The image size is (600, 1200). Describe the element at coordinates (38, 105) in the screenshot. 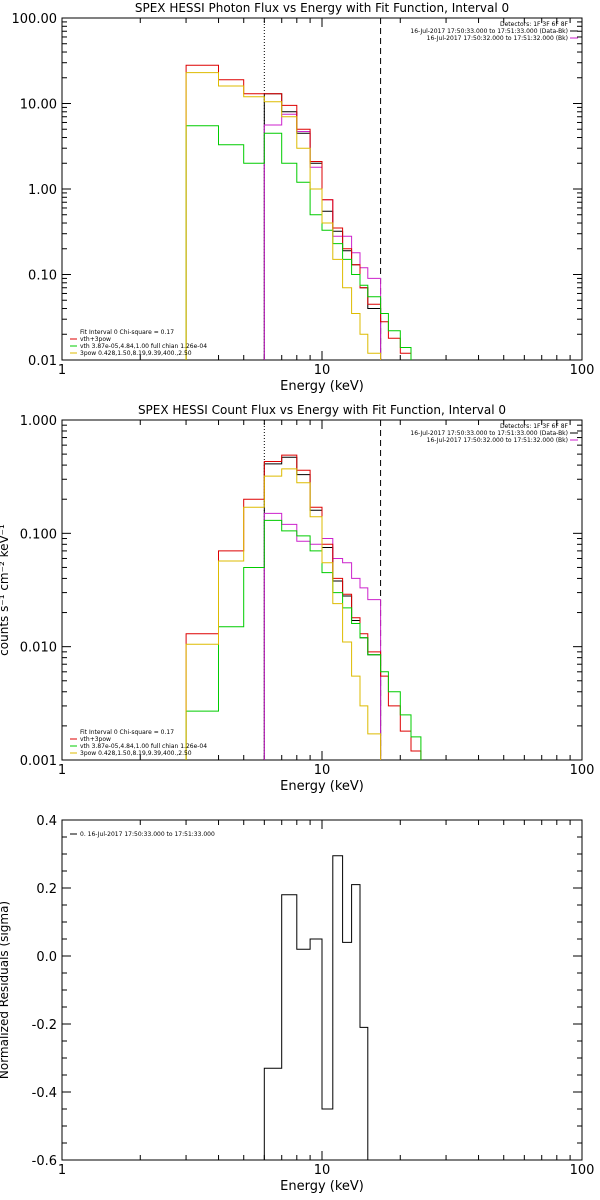

I see `y-tick-label: 10.00` at that location.